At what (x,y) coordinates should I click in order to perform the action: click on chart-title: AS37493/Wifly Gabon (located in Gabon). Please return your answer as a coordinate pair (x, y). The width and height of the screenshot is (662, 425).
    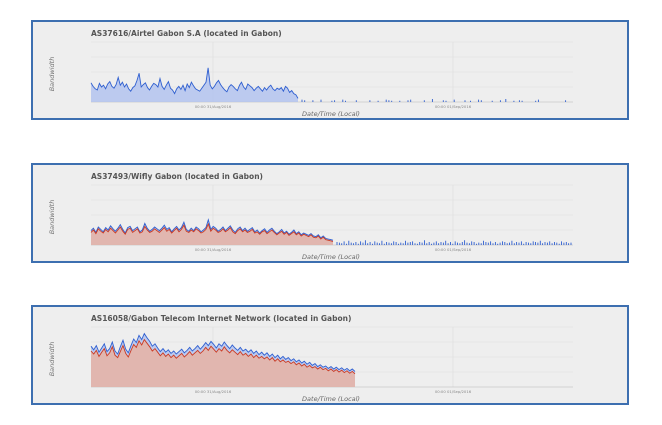
    Looking at the image, I should click on (177, 176).